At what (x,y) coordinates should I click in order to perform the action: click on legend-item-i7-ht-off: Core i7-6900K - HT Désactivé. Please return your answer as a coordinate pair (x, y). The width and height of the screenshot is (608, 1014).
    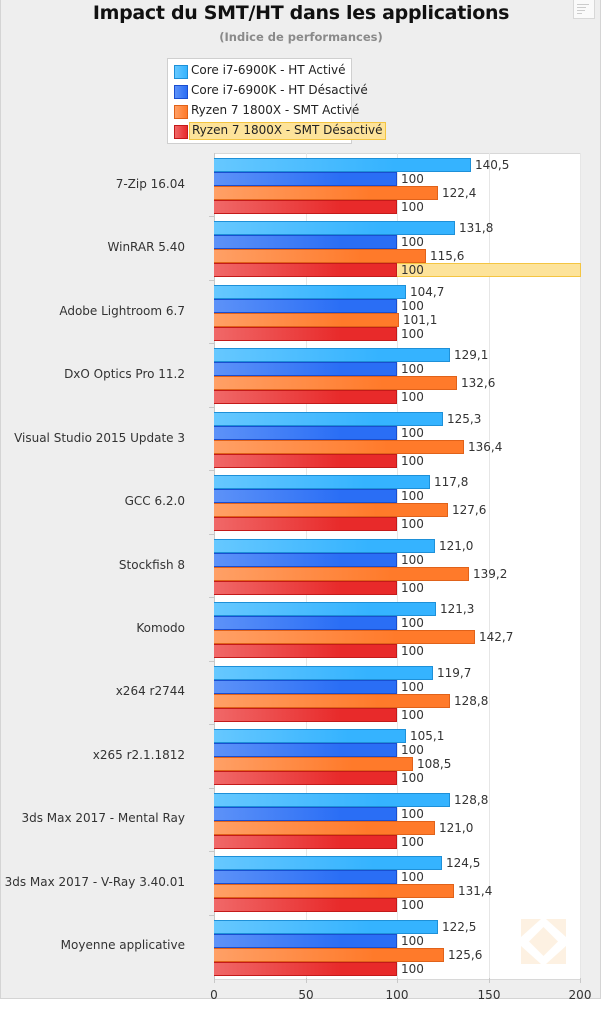
    Looking at the image, I should click on (270, 91).